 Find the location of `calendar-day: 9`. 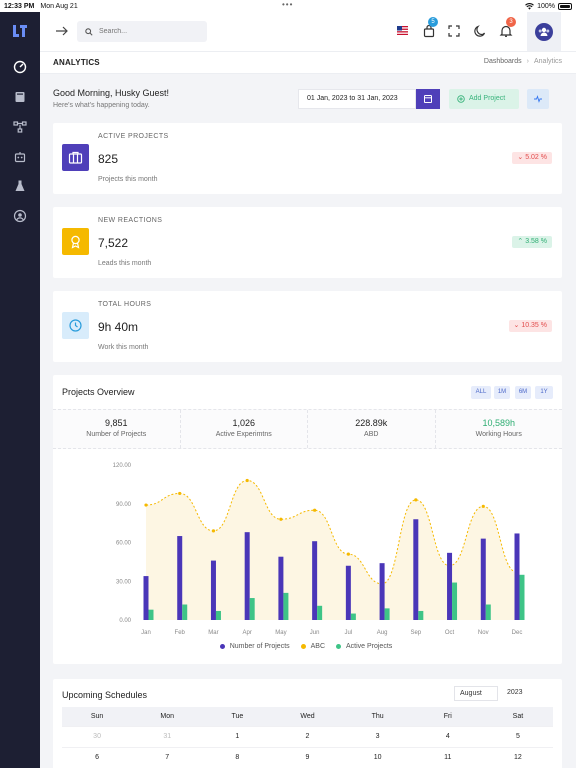

calendar-day: 9 is located at coordinates (307, 757).